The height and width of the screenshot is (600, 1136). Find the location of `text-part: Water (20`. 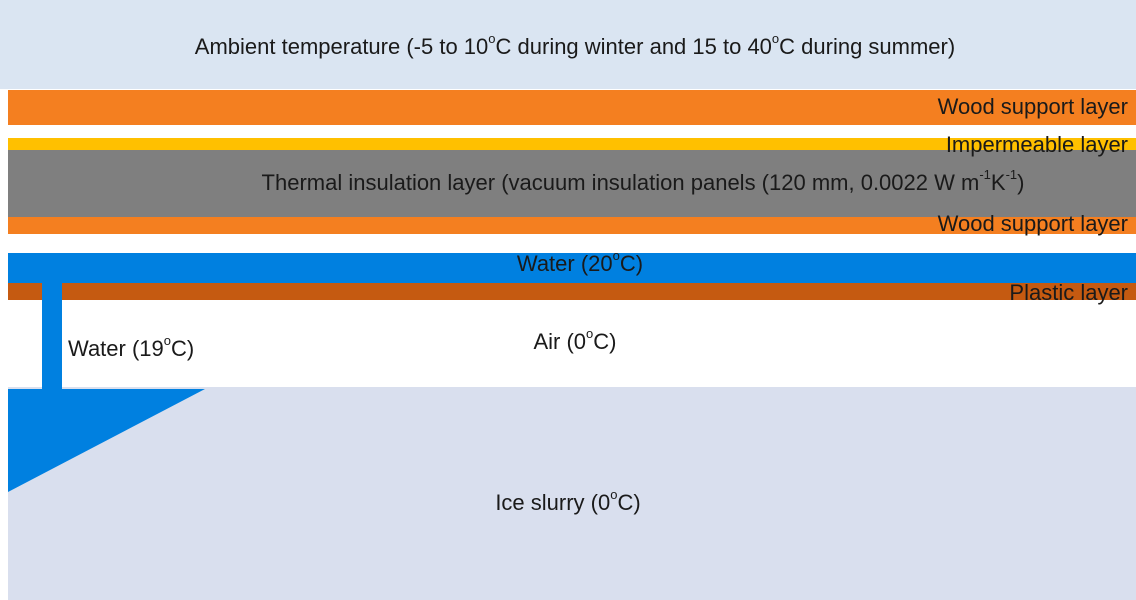

text-part: Water (20 is located at coordinates (565, 263).